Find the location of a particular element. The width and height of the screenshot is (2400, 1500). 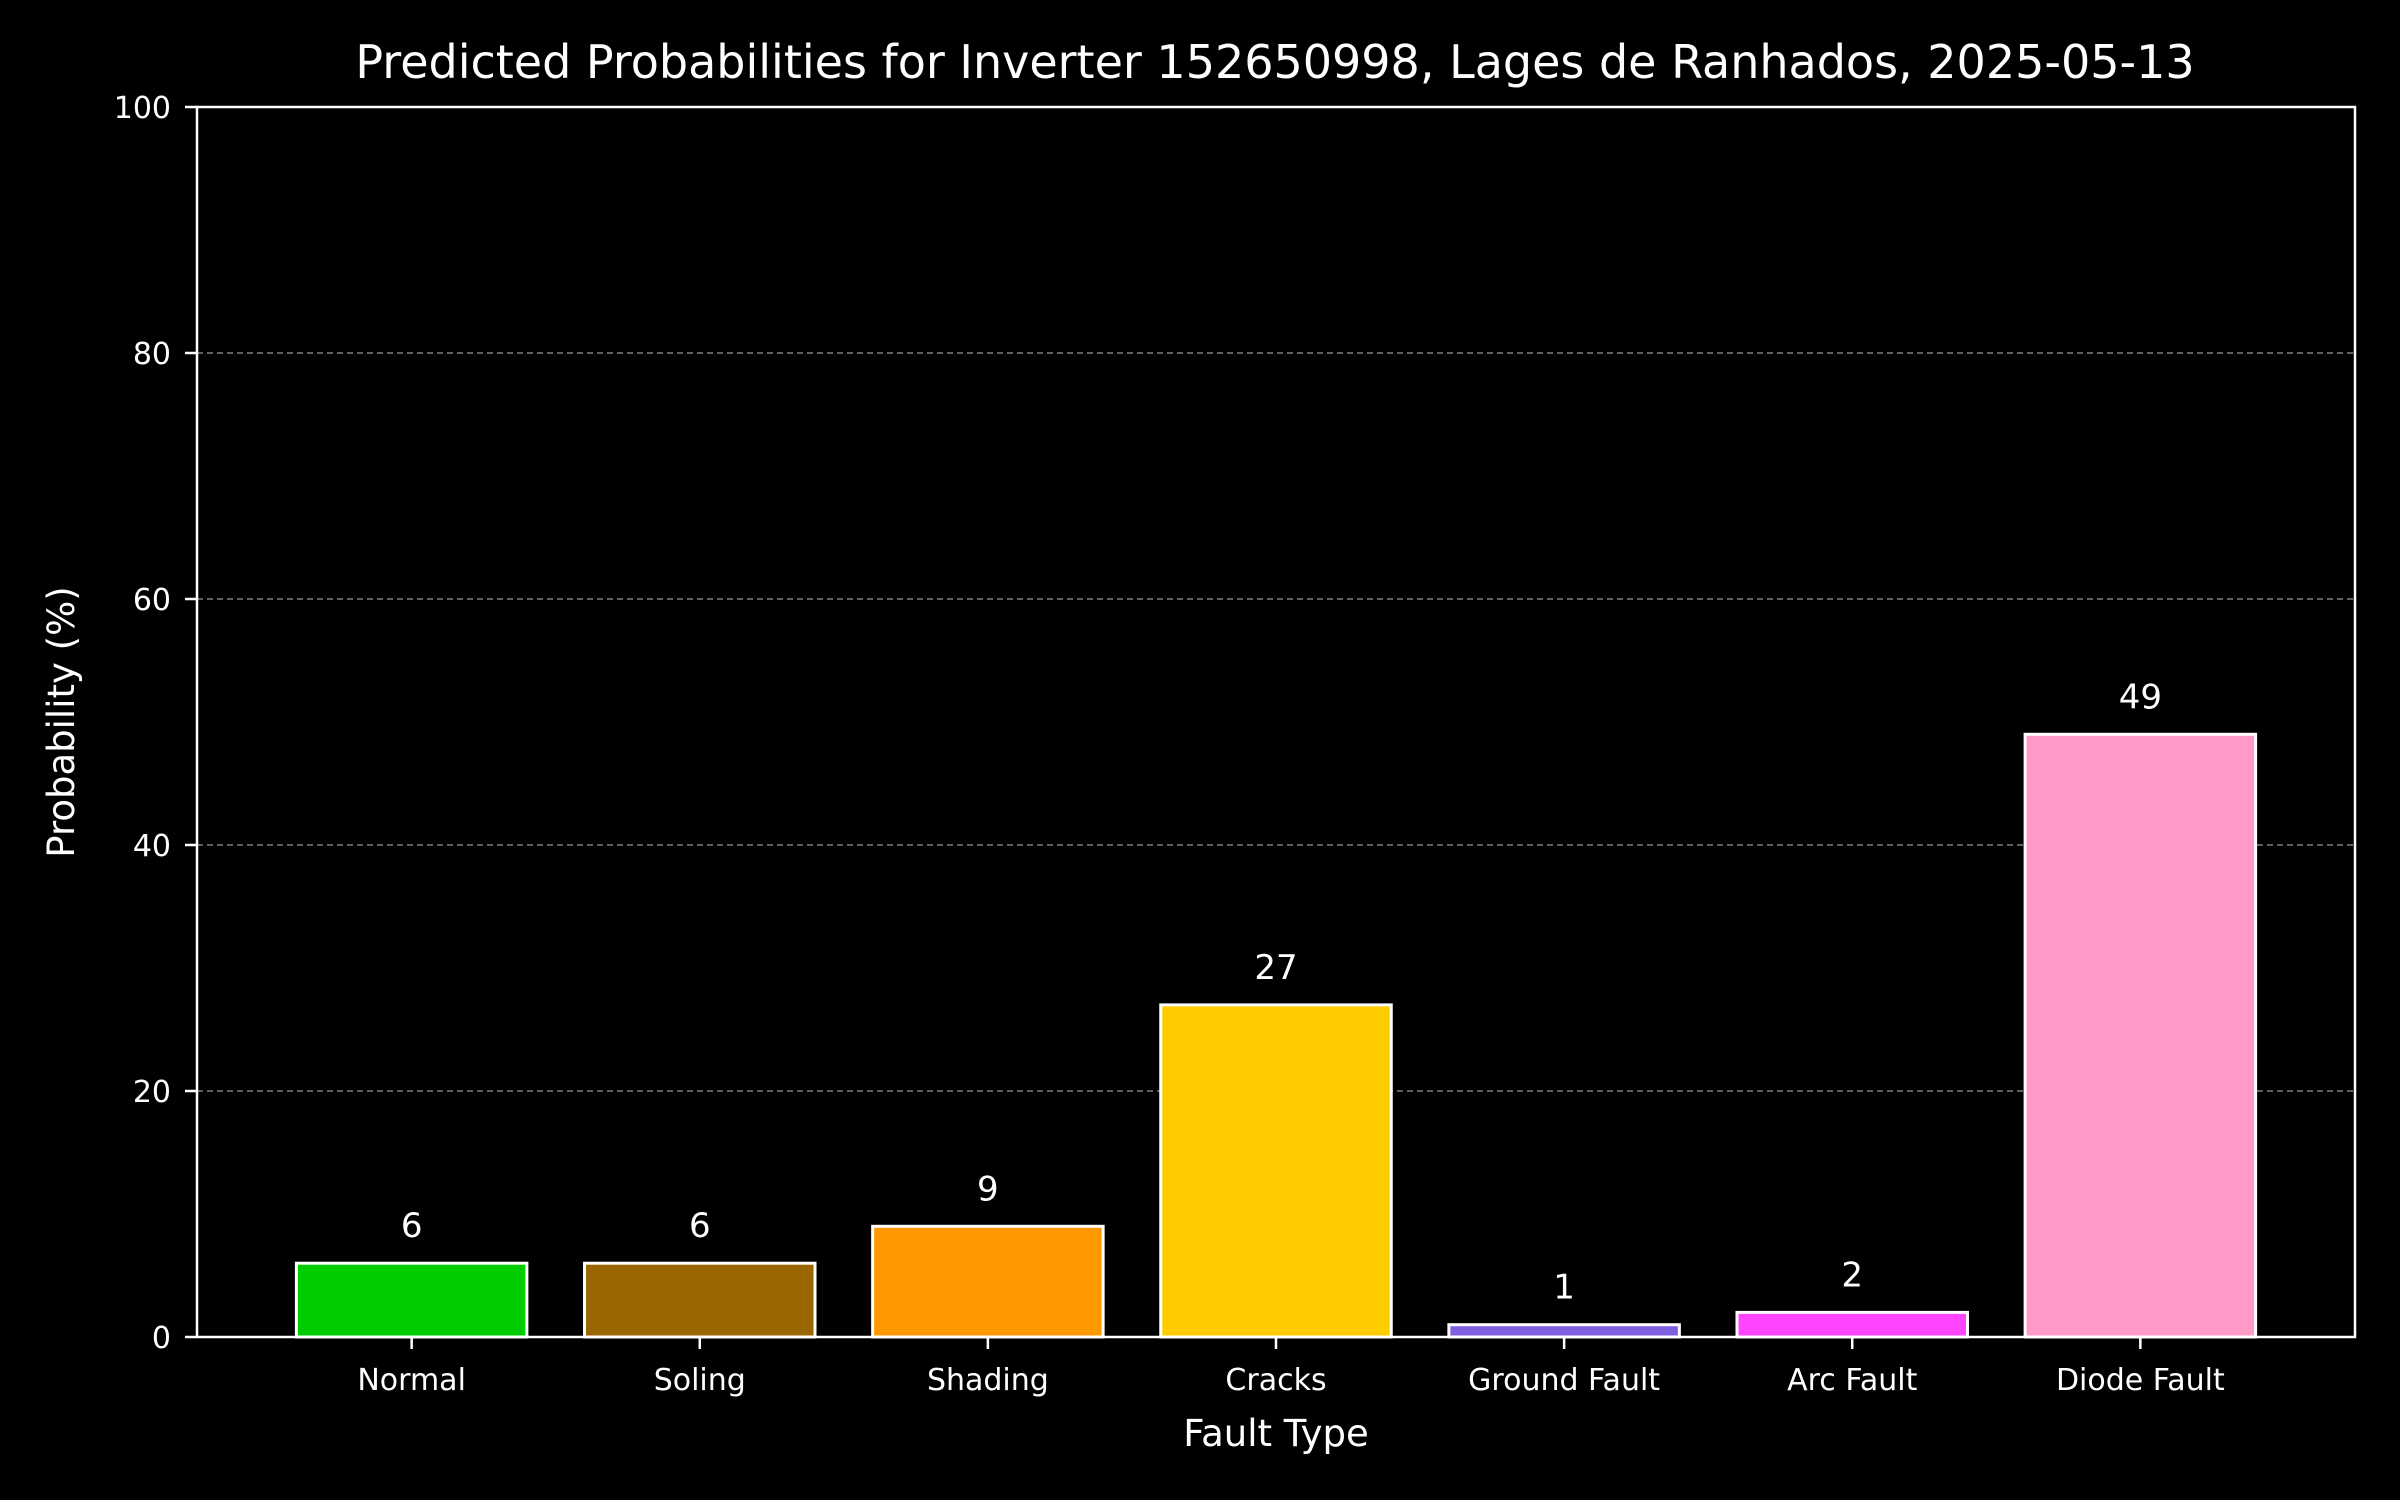

y-tick-label: 20 is located at coordinates (152, 1092).